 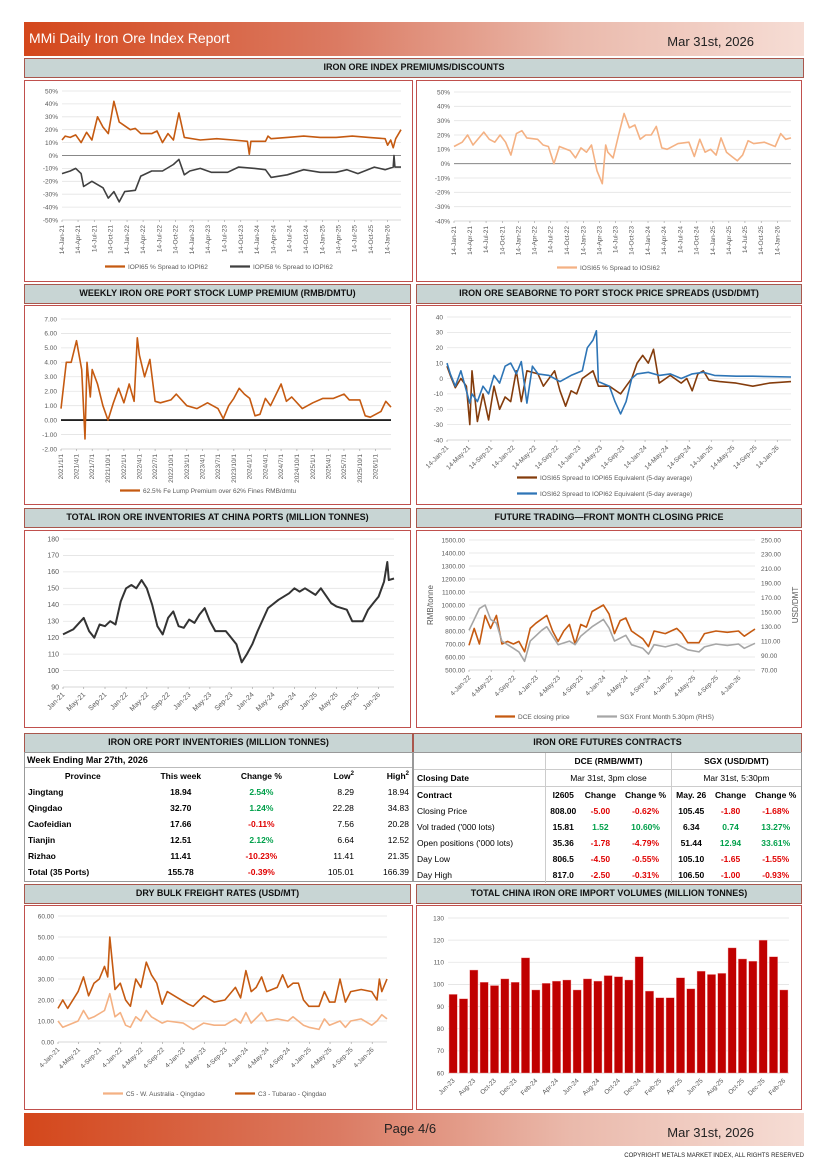 What do you see at coordinates (439, 410) in the screenshot?
I see `y-tick-label: -20` at bounding box center [439, 410].